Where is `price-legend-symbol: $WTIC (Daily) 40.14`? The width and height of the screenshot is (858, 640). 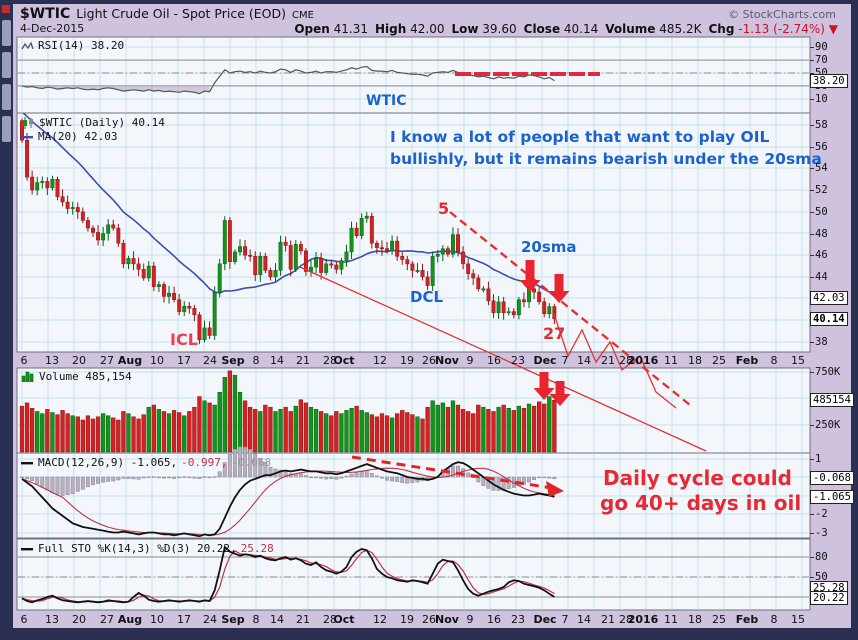 price-legend-symbol: $WTIC (Daily) 40.14 is located at coordinates (93, 122).